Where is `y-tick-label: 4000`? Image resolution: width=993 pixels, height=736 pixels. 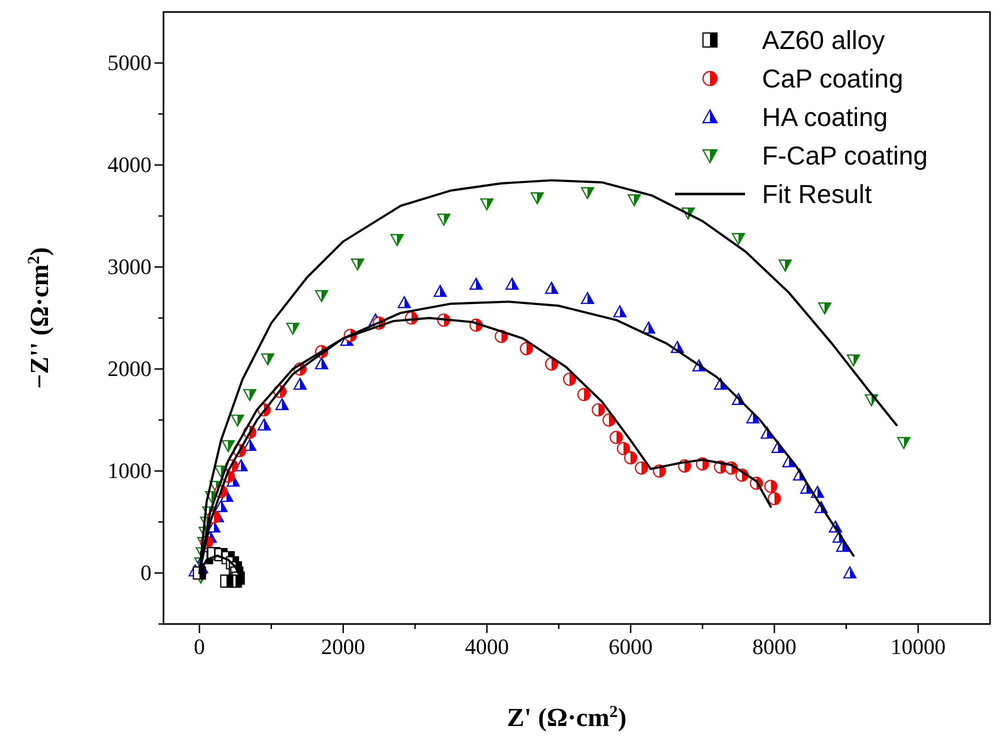
y-tick-label: 4000 is located at coordinates (130, 164).